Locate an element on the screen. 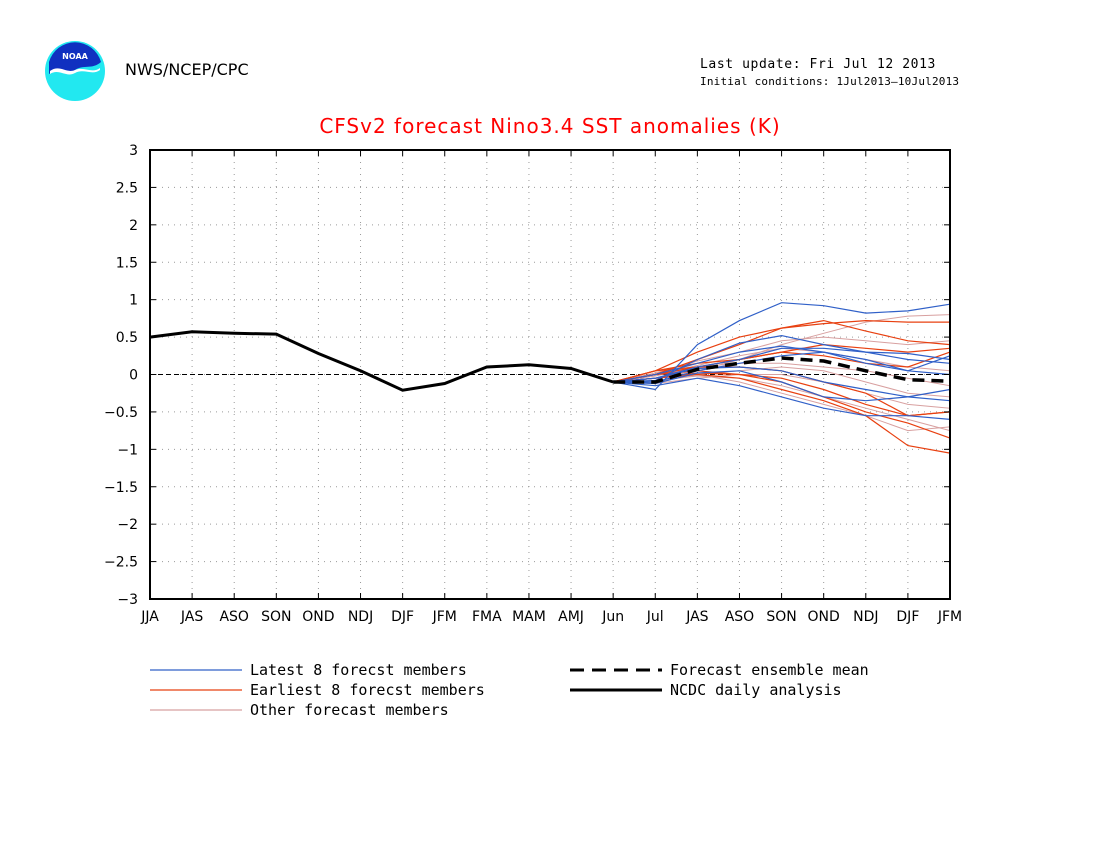 This screenshot has height=850, width=1100. ensemble-mean-layer is located at coordinates (782, 370).